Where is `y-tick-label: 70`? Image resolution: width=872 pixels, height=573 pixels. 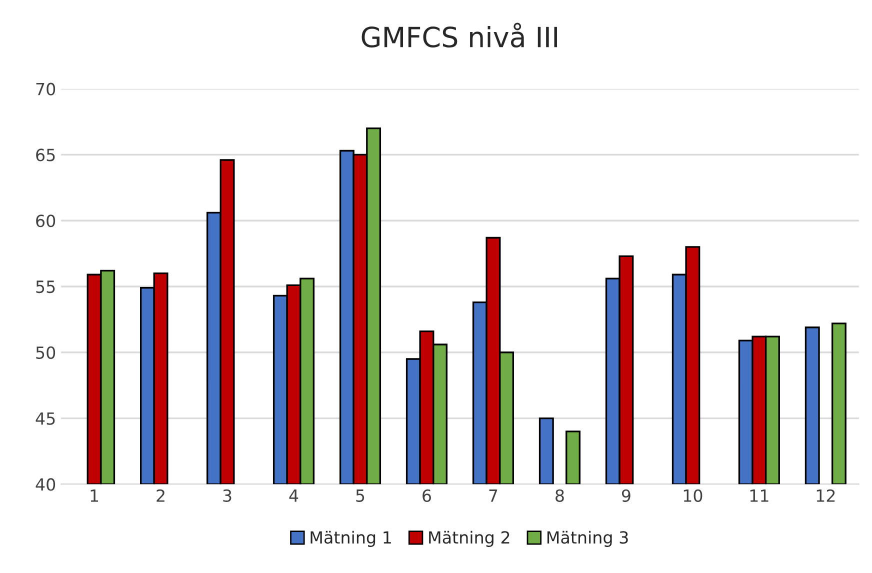
y-tick-label: 70 is located at coordinates (46, 89).